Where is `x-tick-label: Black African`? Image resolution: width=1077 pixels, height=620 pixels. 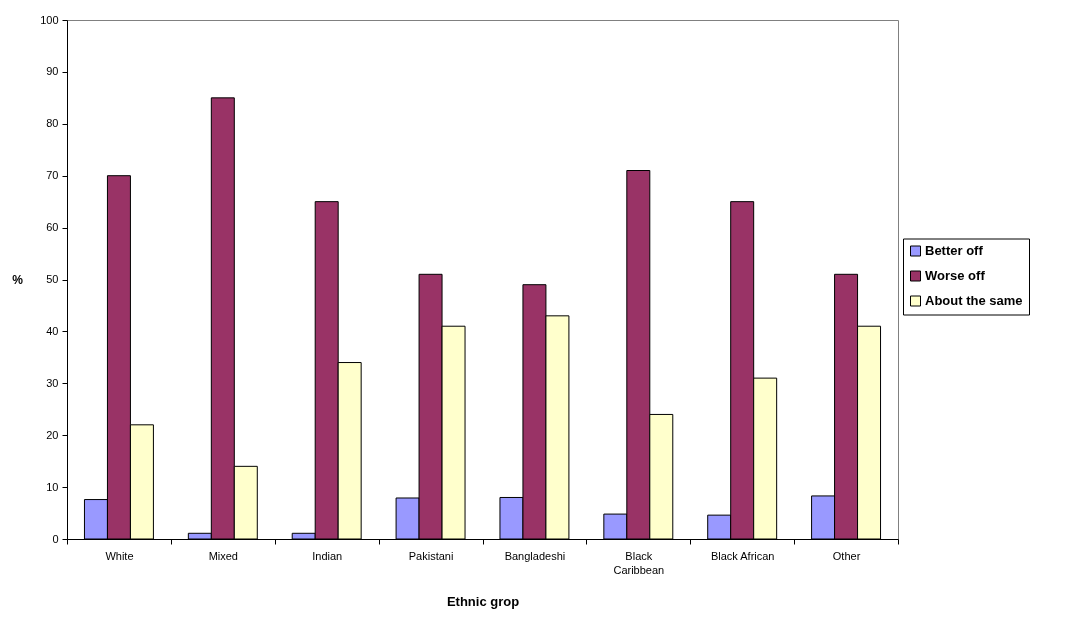
x-tick-label: Black African is located at coordinates (742, 555).